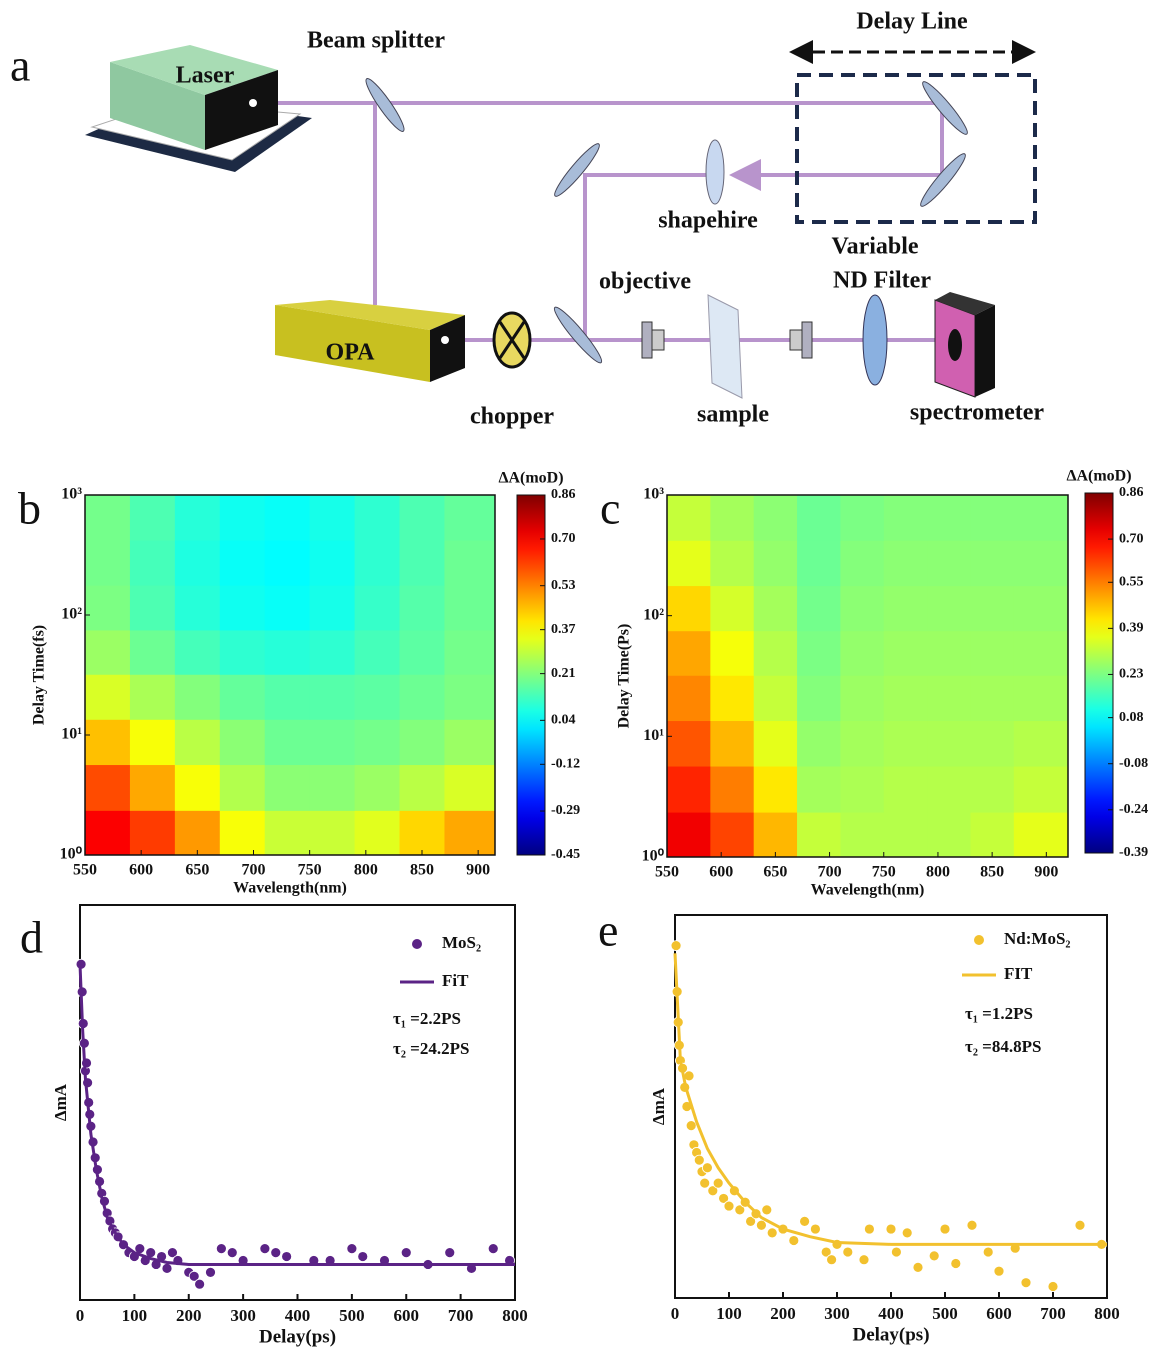 The width and height of the screenshot is (1166, 1351). Describe the element at coordinates (253, 103) in the screenshot. I see `aperture` at that location.